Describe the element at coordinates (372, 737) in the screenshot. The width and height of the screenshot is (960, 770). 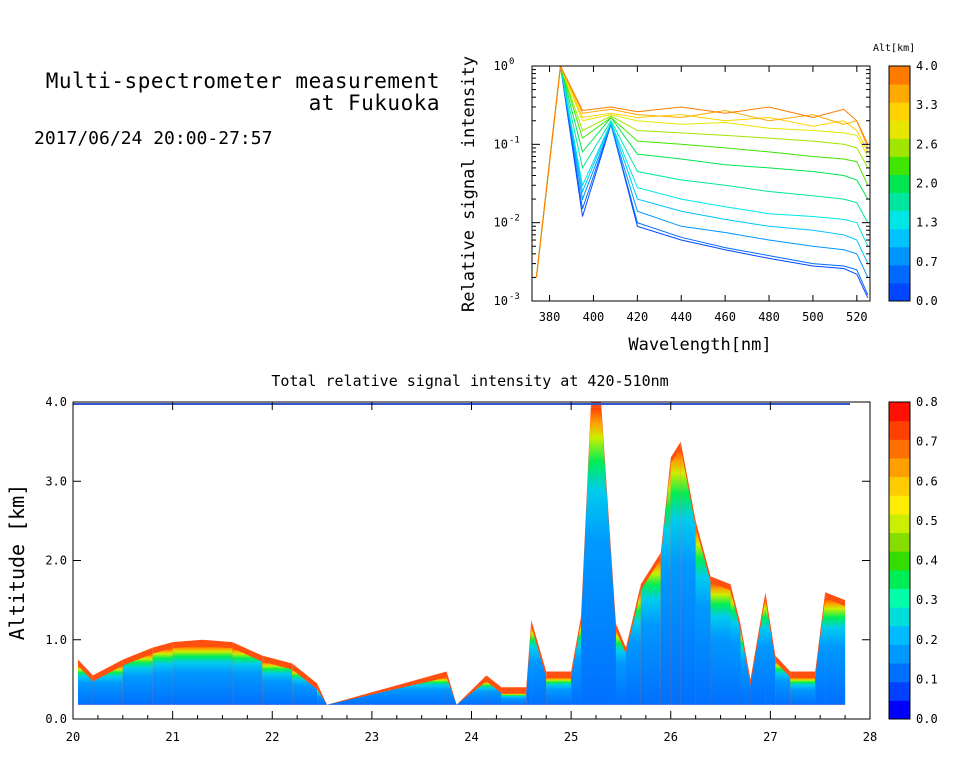
I see `heatmap-x-tick-label: 23` at that location.